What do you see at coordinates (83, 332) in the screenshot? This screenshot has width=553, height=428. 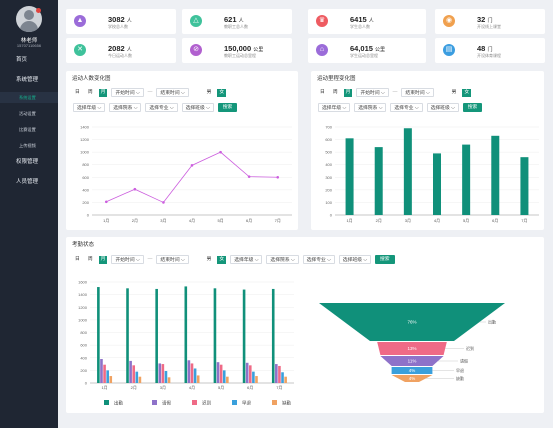 I see `y-tick-label: 800` at bounding box center [83, 332].